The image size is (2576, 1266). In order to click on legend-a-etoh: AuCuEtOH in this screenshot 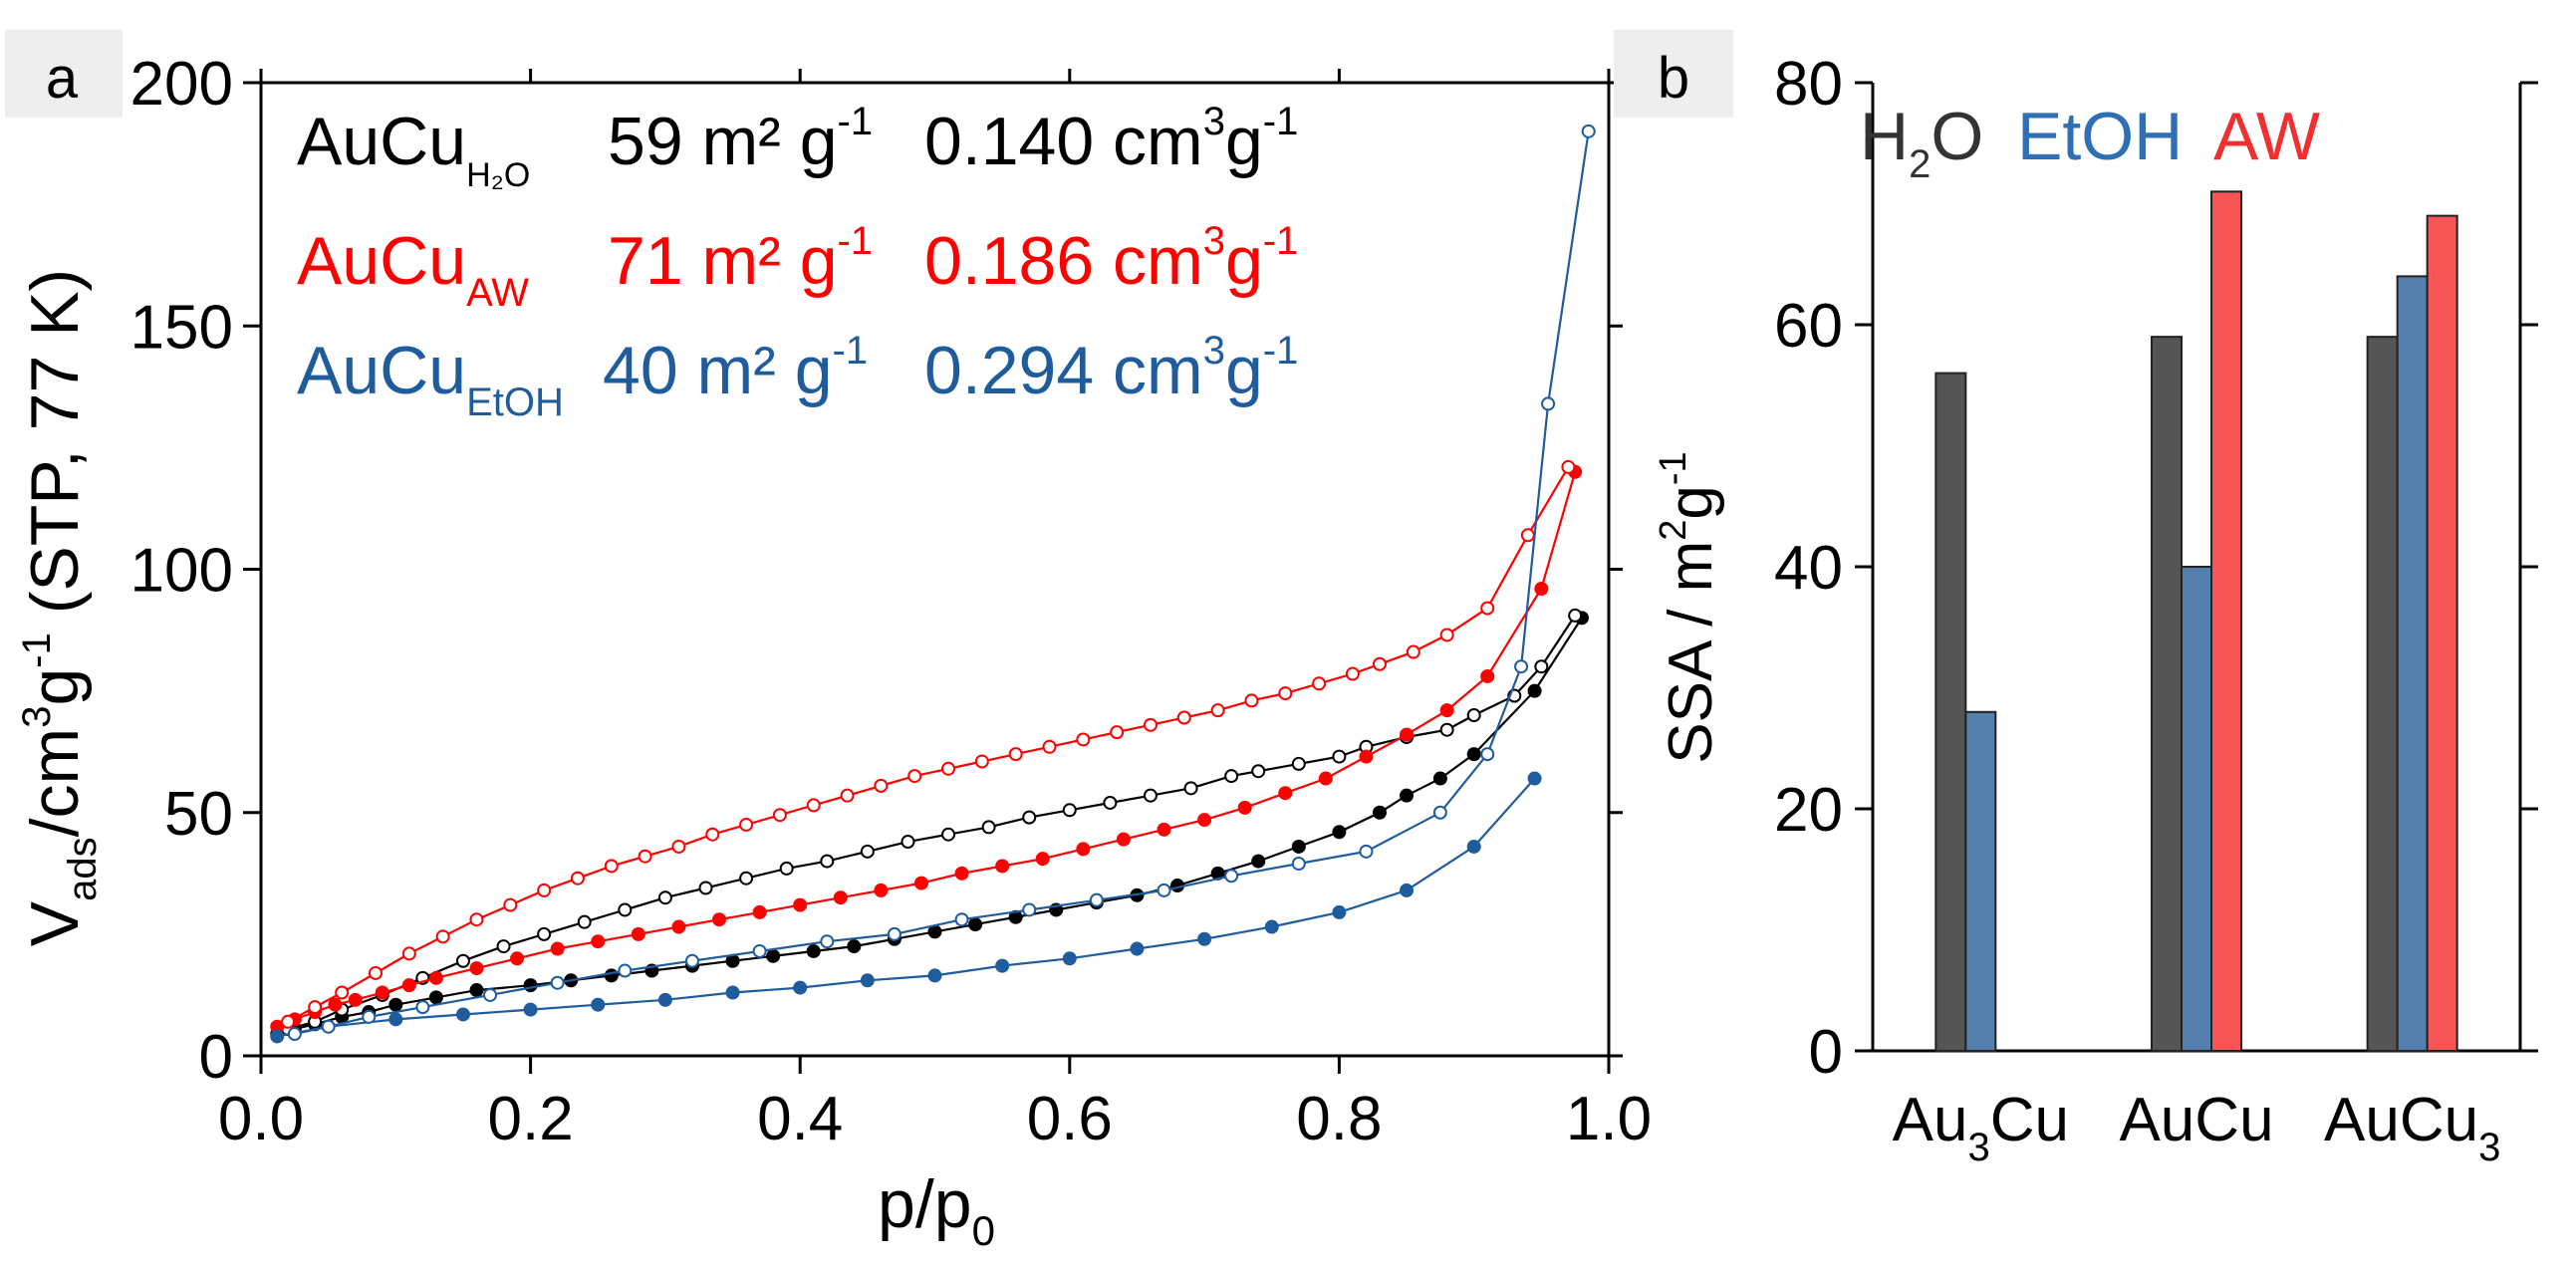, I will do `click(430, 378)`.